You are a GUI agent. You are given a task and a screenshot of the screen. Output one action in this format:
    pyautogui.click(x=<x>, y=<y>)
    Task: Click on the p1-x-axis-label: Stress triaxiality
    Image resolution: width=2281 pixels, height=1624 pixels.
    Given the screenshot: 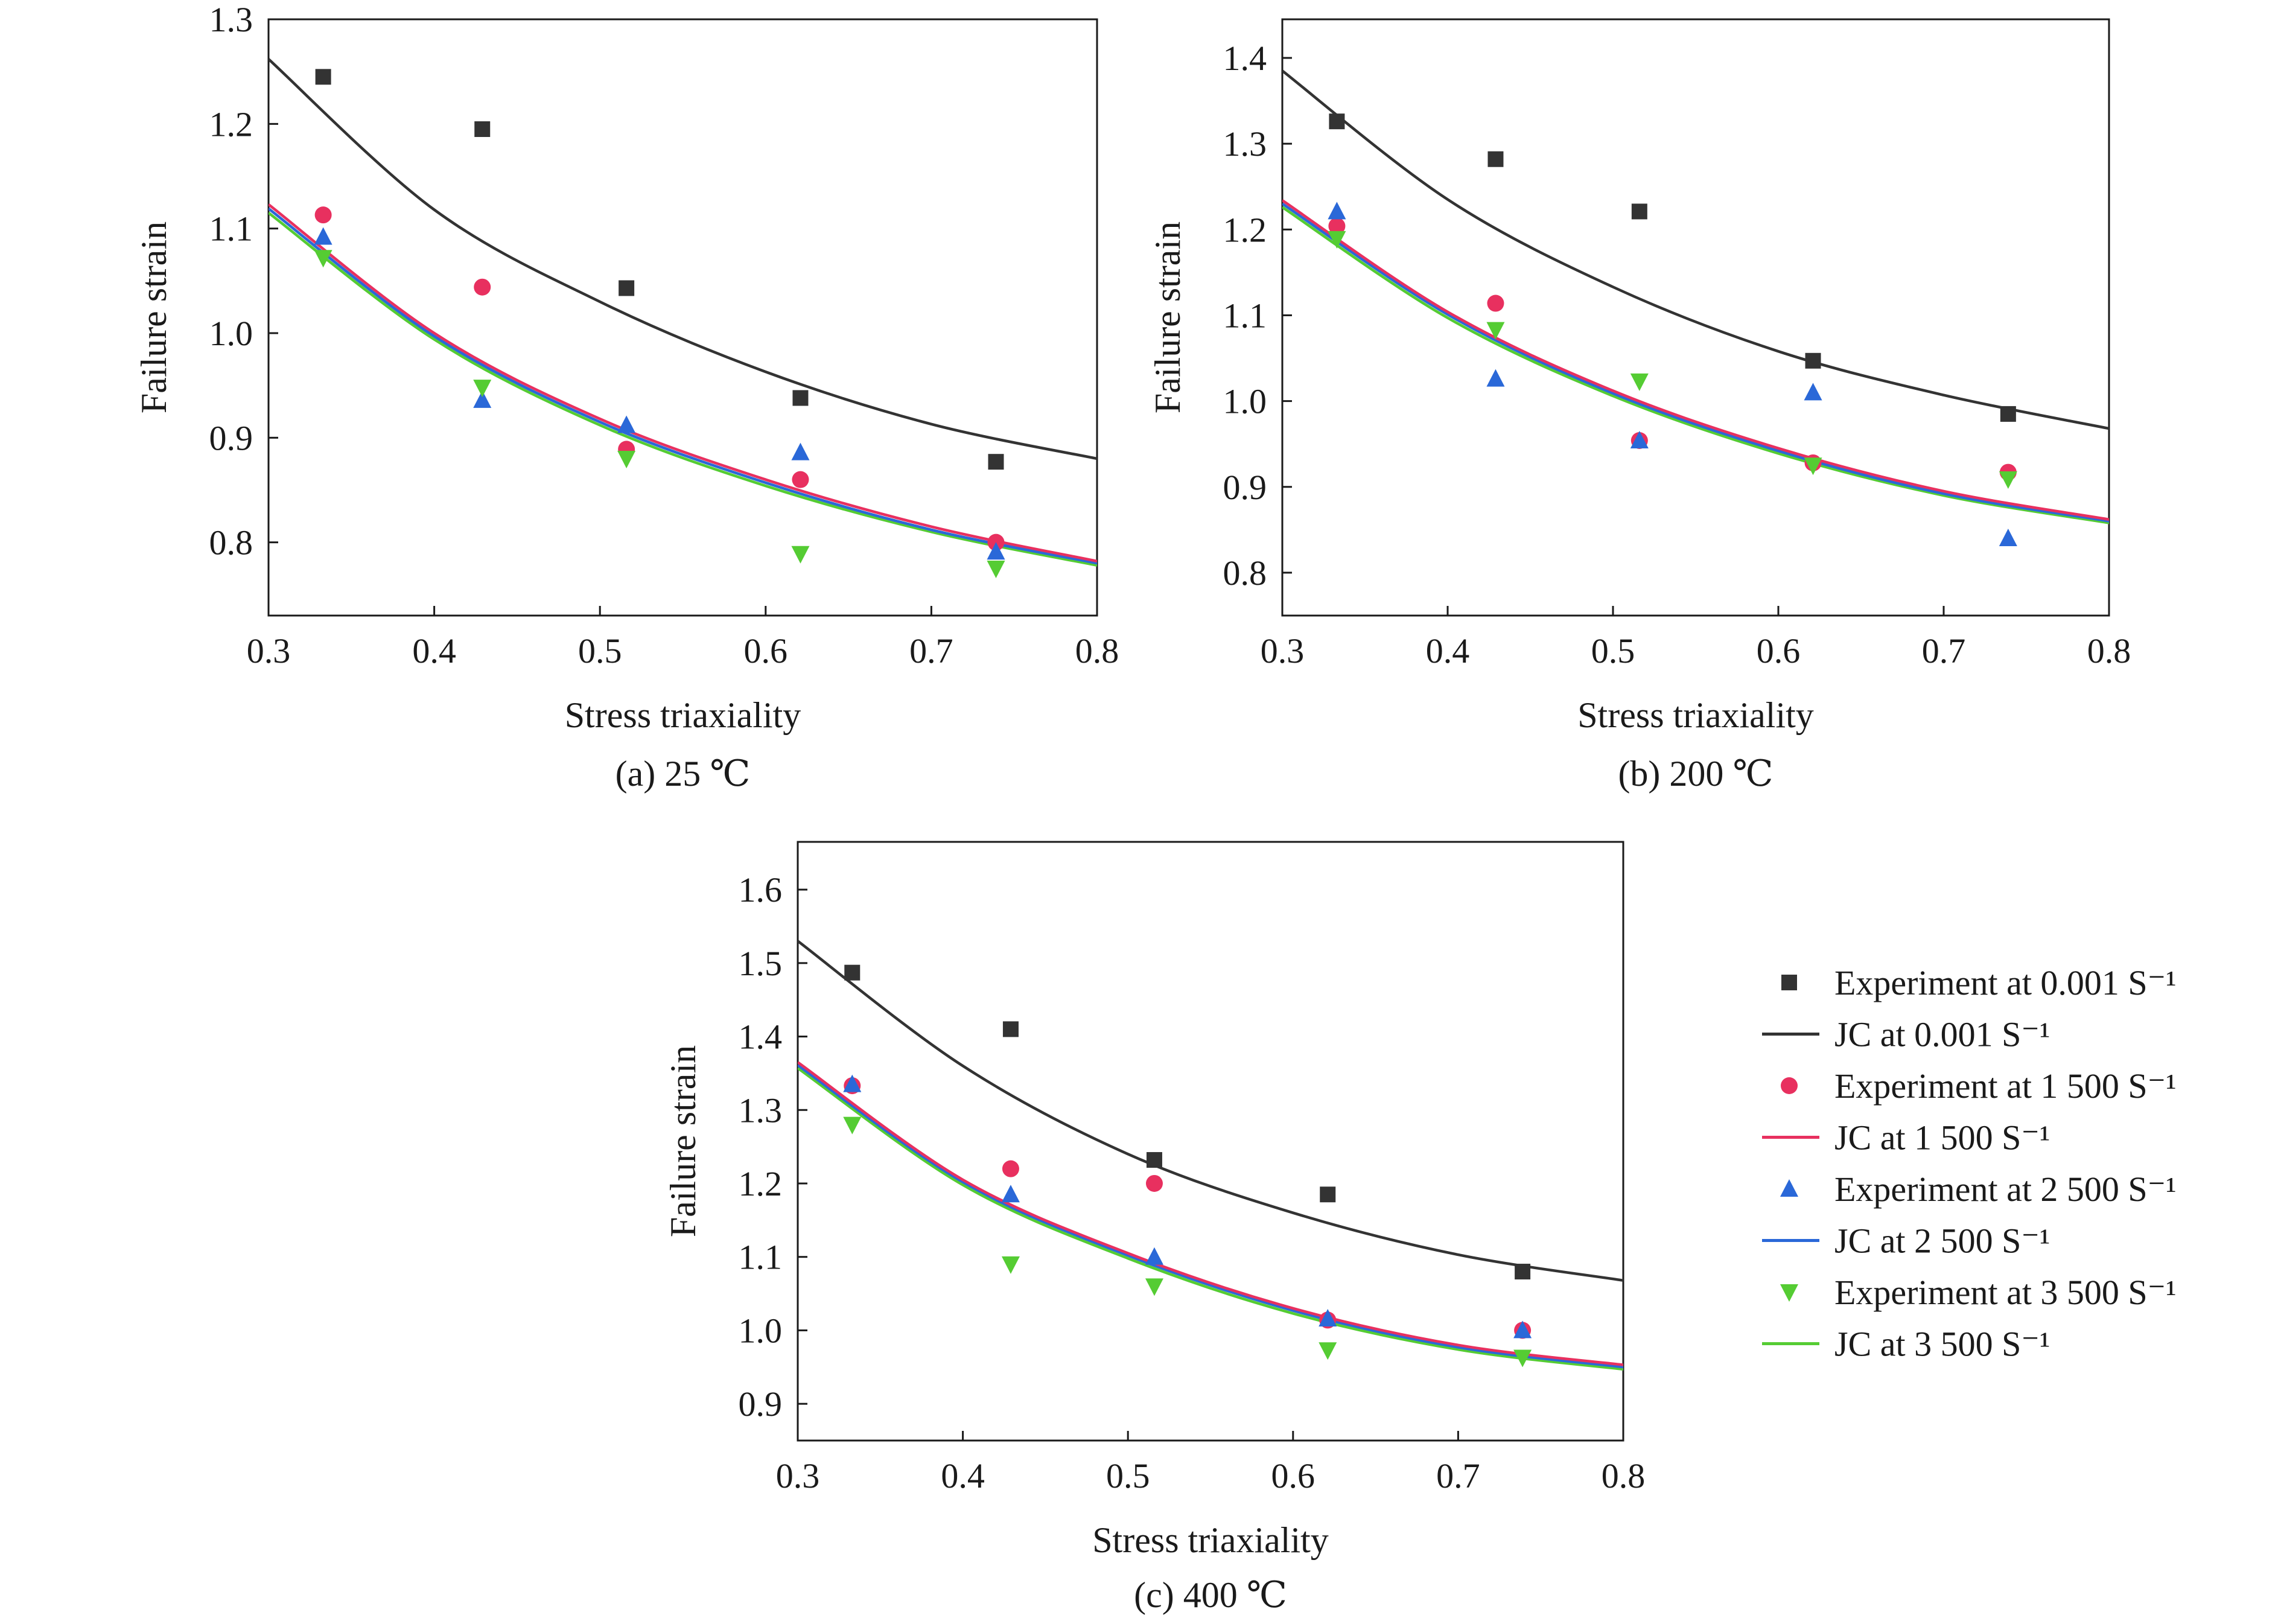 What is the action you would take?
    pyautogui.click(x=683, y=715)
    